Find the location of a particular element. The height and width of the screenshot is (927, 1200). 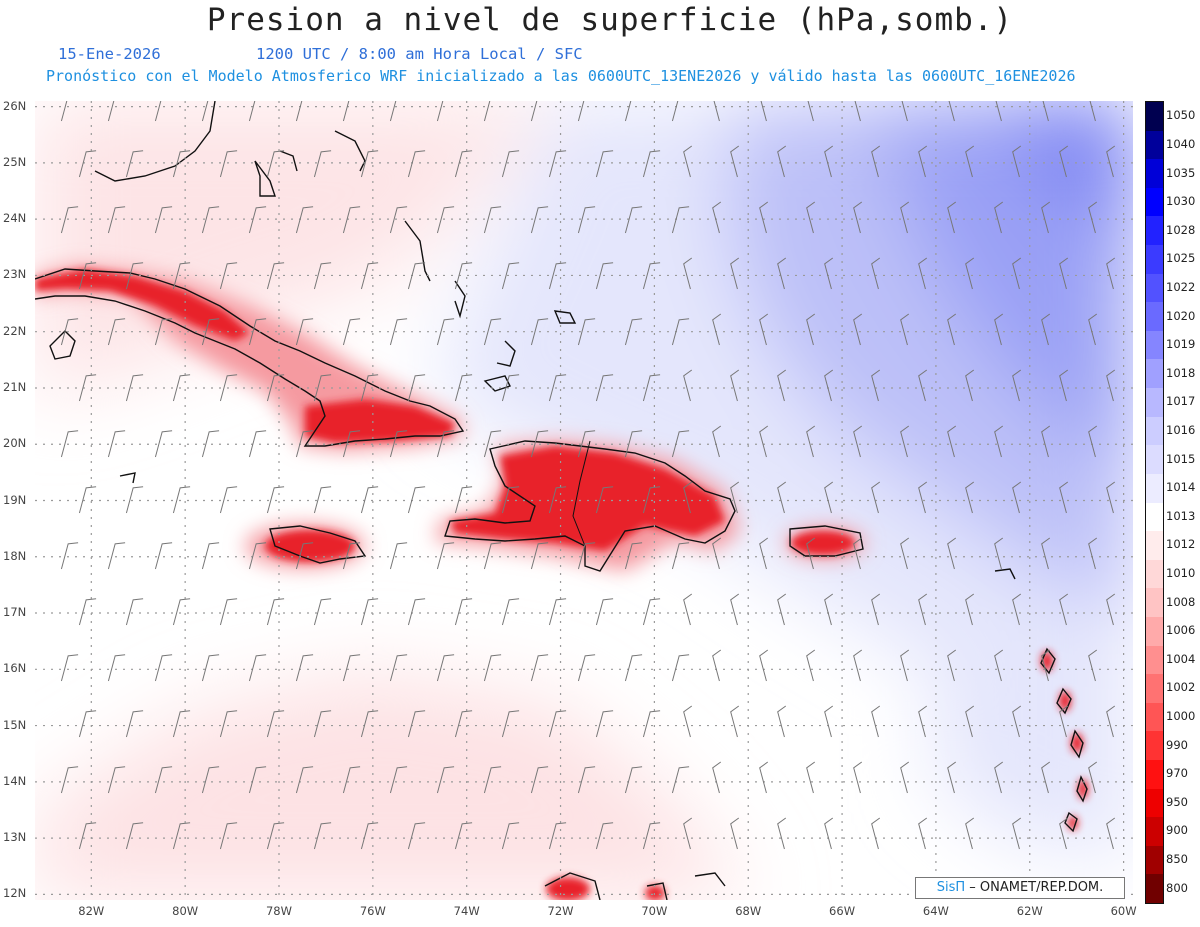

colorbar-level-label: 800 is located at coordinates (1177, 887).